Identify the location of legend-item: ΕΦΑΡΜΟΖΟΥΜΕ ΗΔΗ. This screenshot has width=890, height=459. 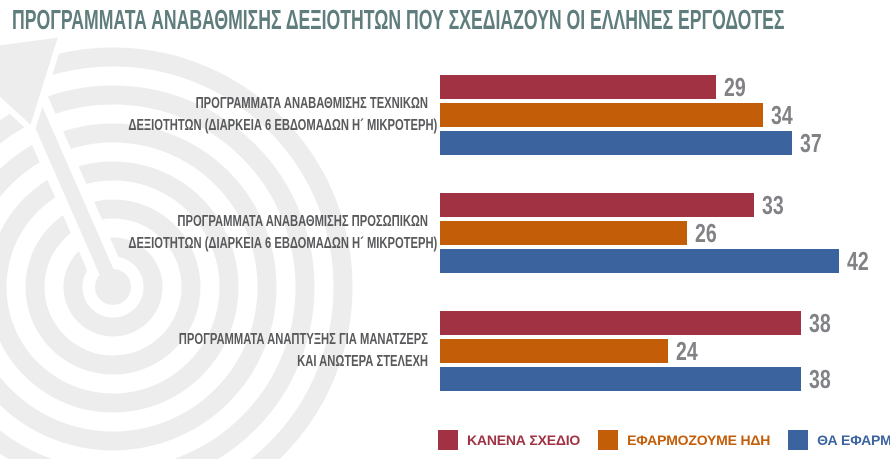
(684, 440).